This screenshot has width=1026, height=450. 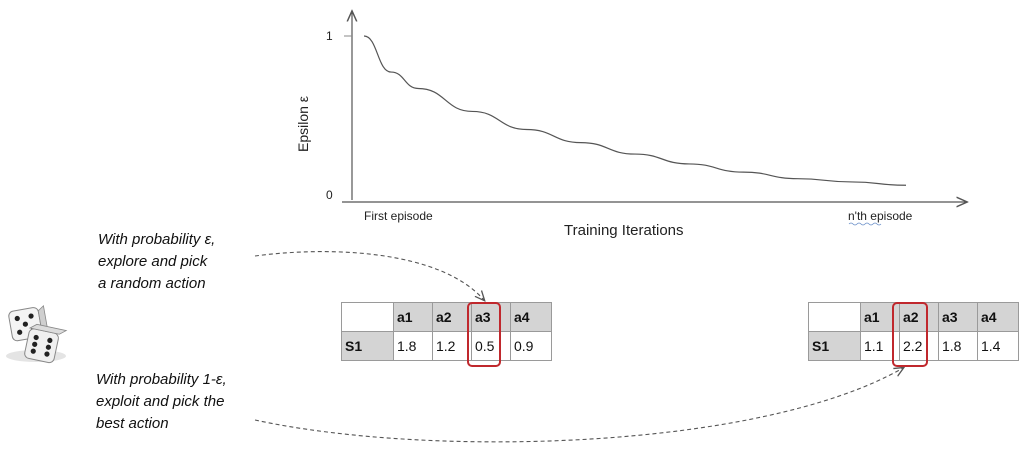 I want to click on q-table-explore: a1 a2 a3 a4 S1 1.8 1.2 0.5 0.9, so click(x=446, y=331).